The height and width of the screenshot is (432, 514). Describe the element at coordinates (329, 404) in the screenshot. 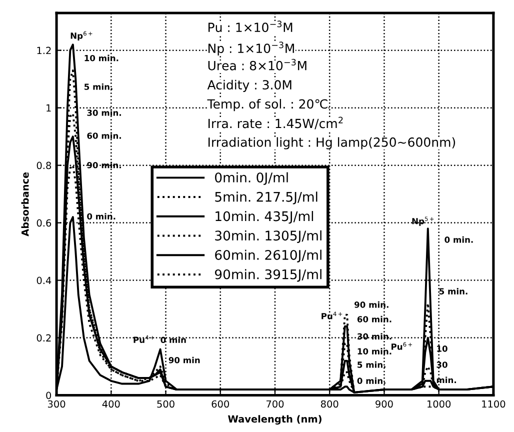

I see `x-tick-label: 800` at that location.